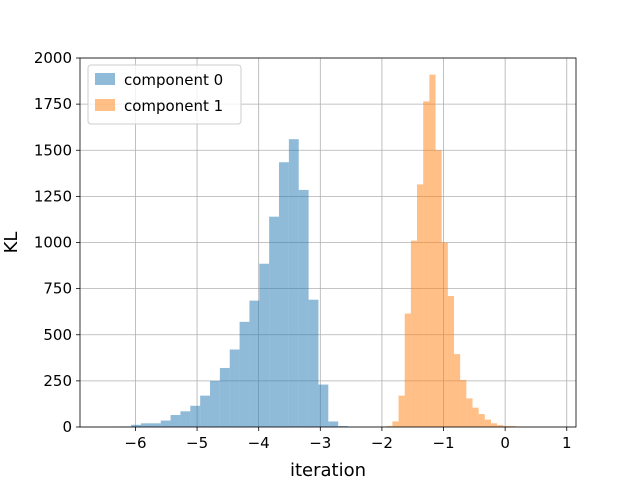 This screenshot has width=640, height=480. I want to click on y-tick-label: 1250, so click(53, 196).